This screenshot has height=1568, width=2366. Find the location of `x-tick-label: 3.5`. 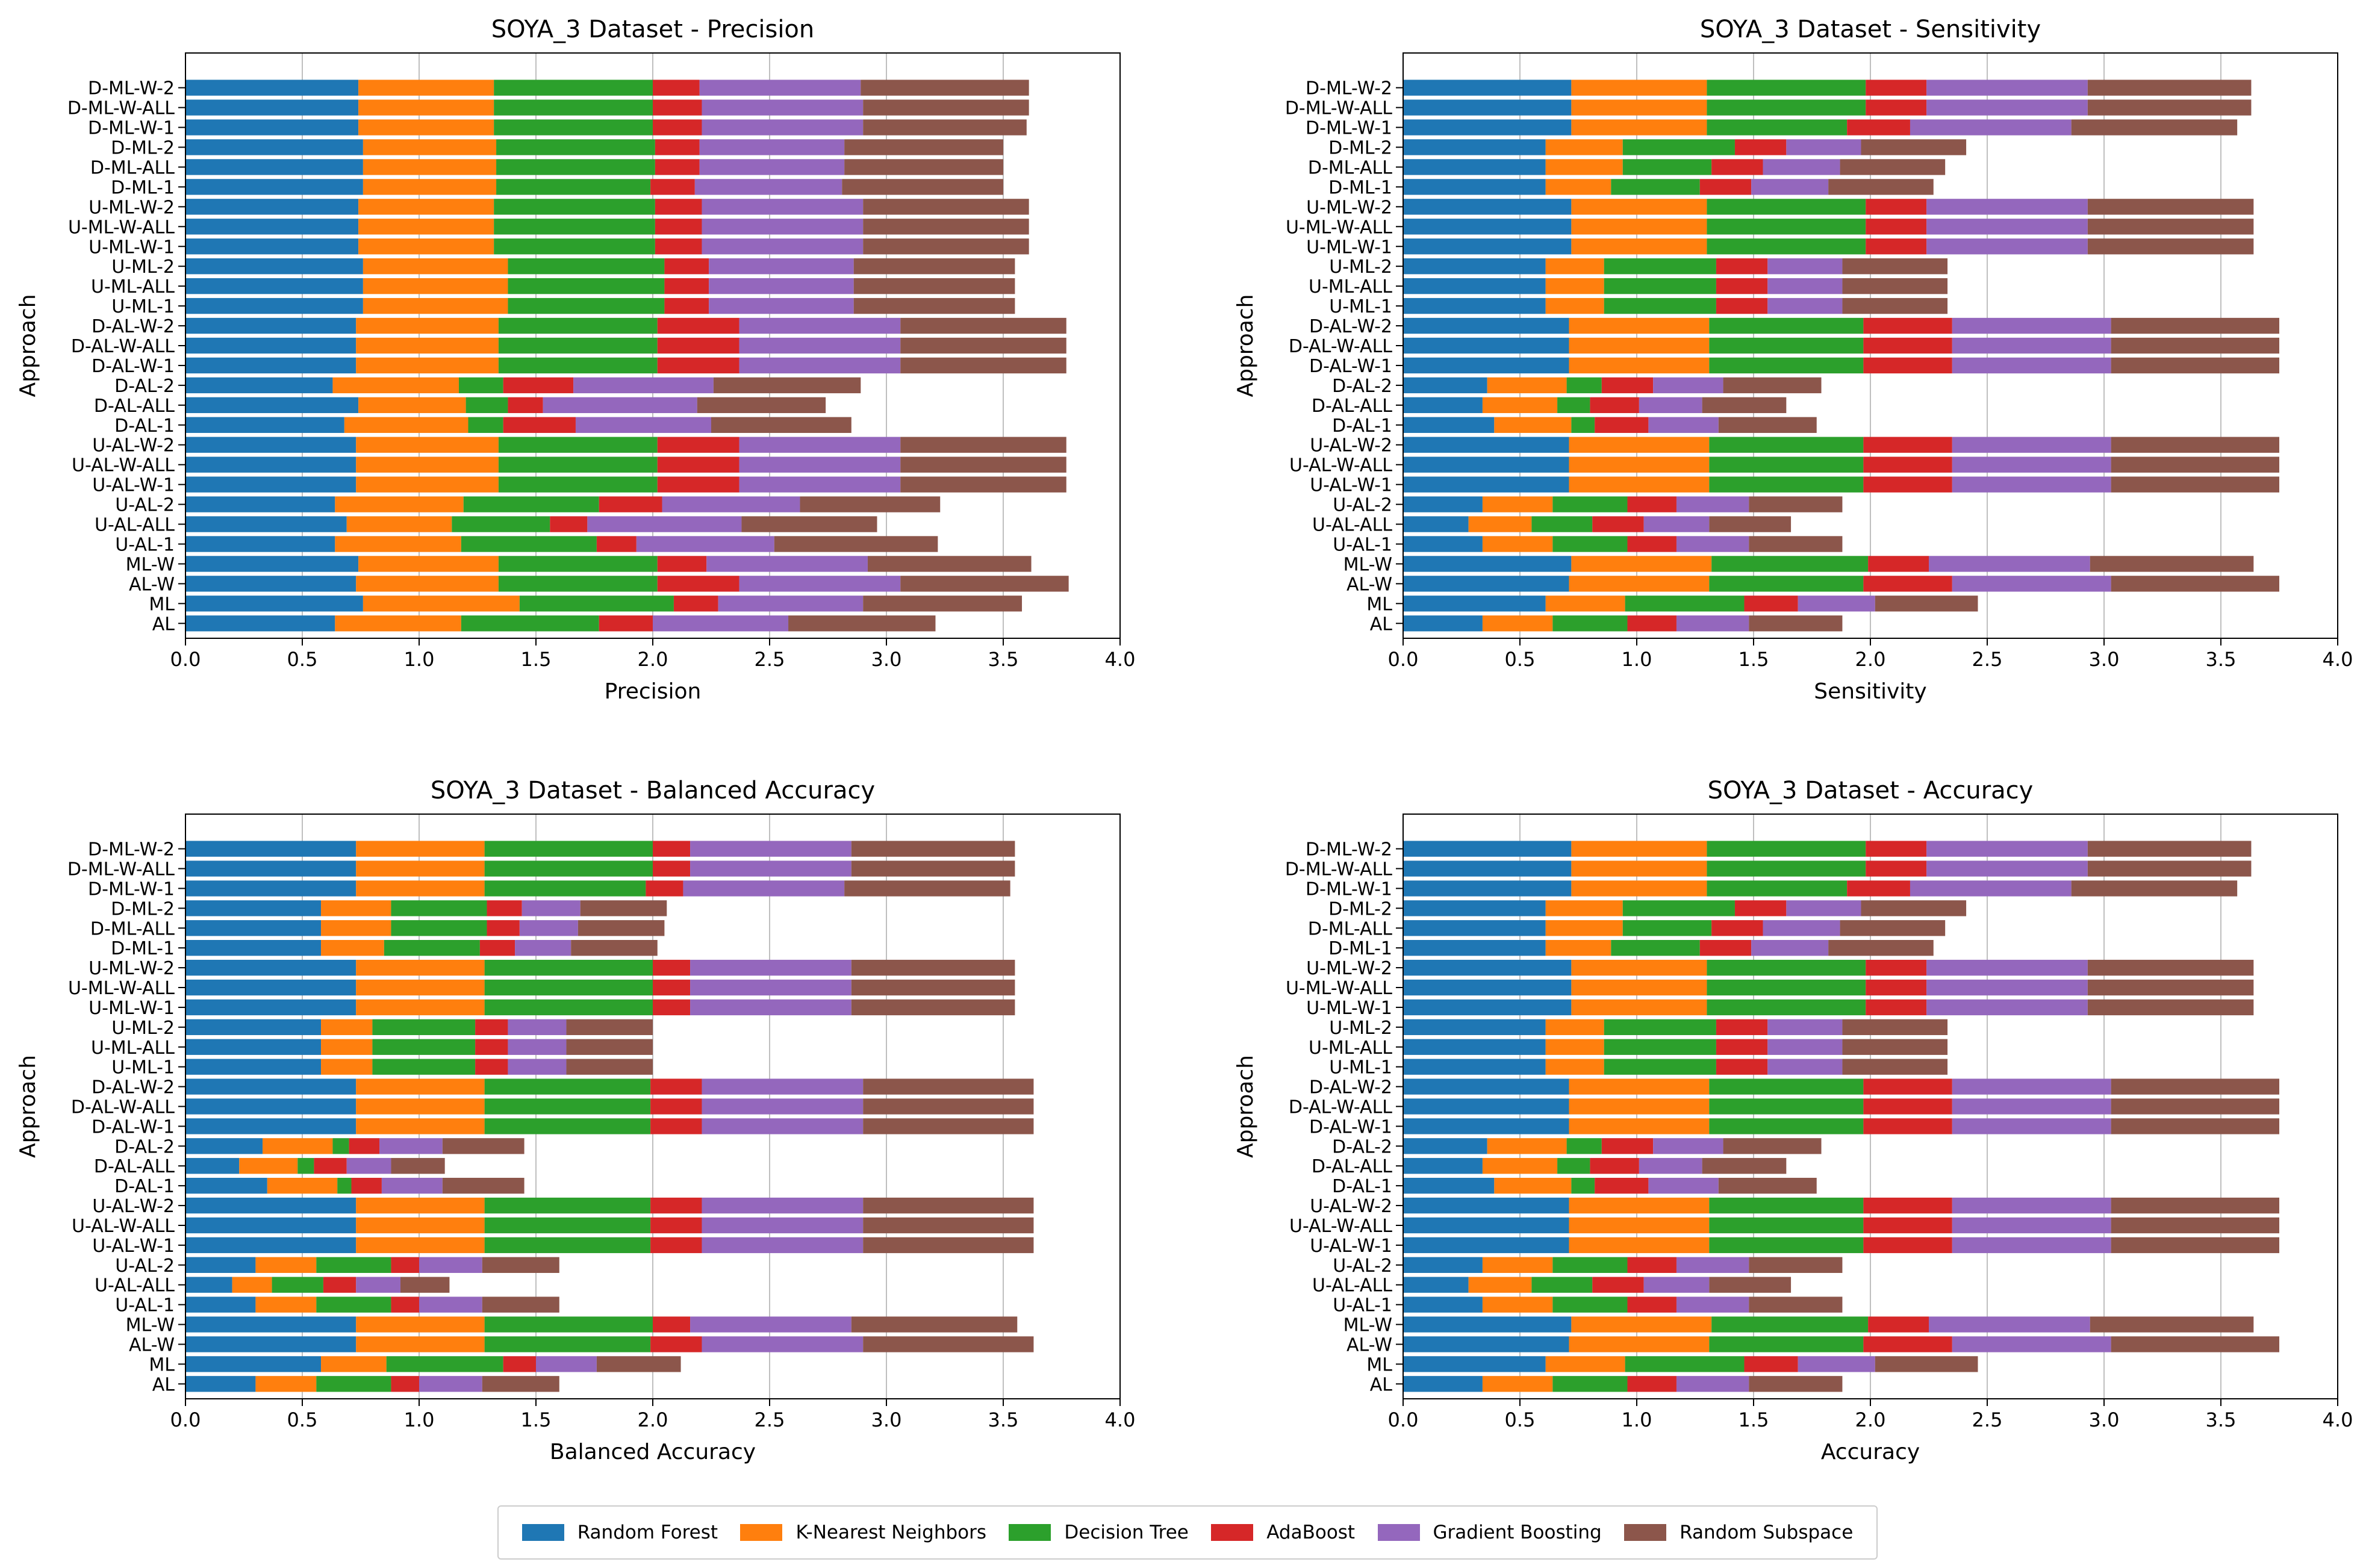

x-tick-label: 3.5 is located at coordinates (1003, 1420).